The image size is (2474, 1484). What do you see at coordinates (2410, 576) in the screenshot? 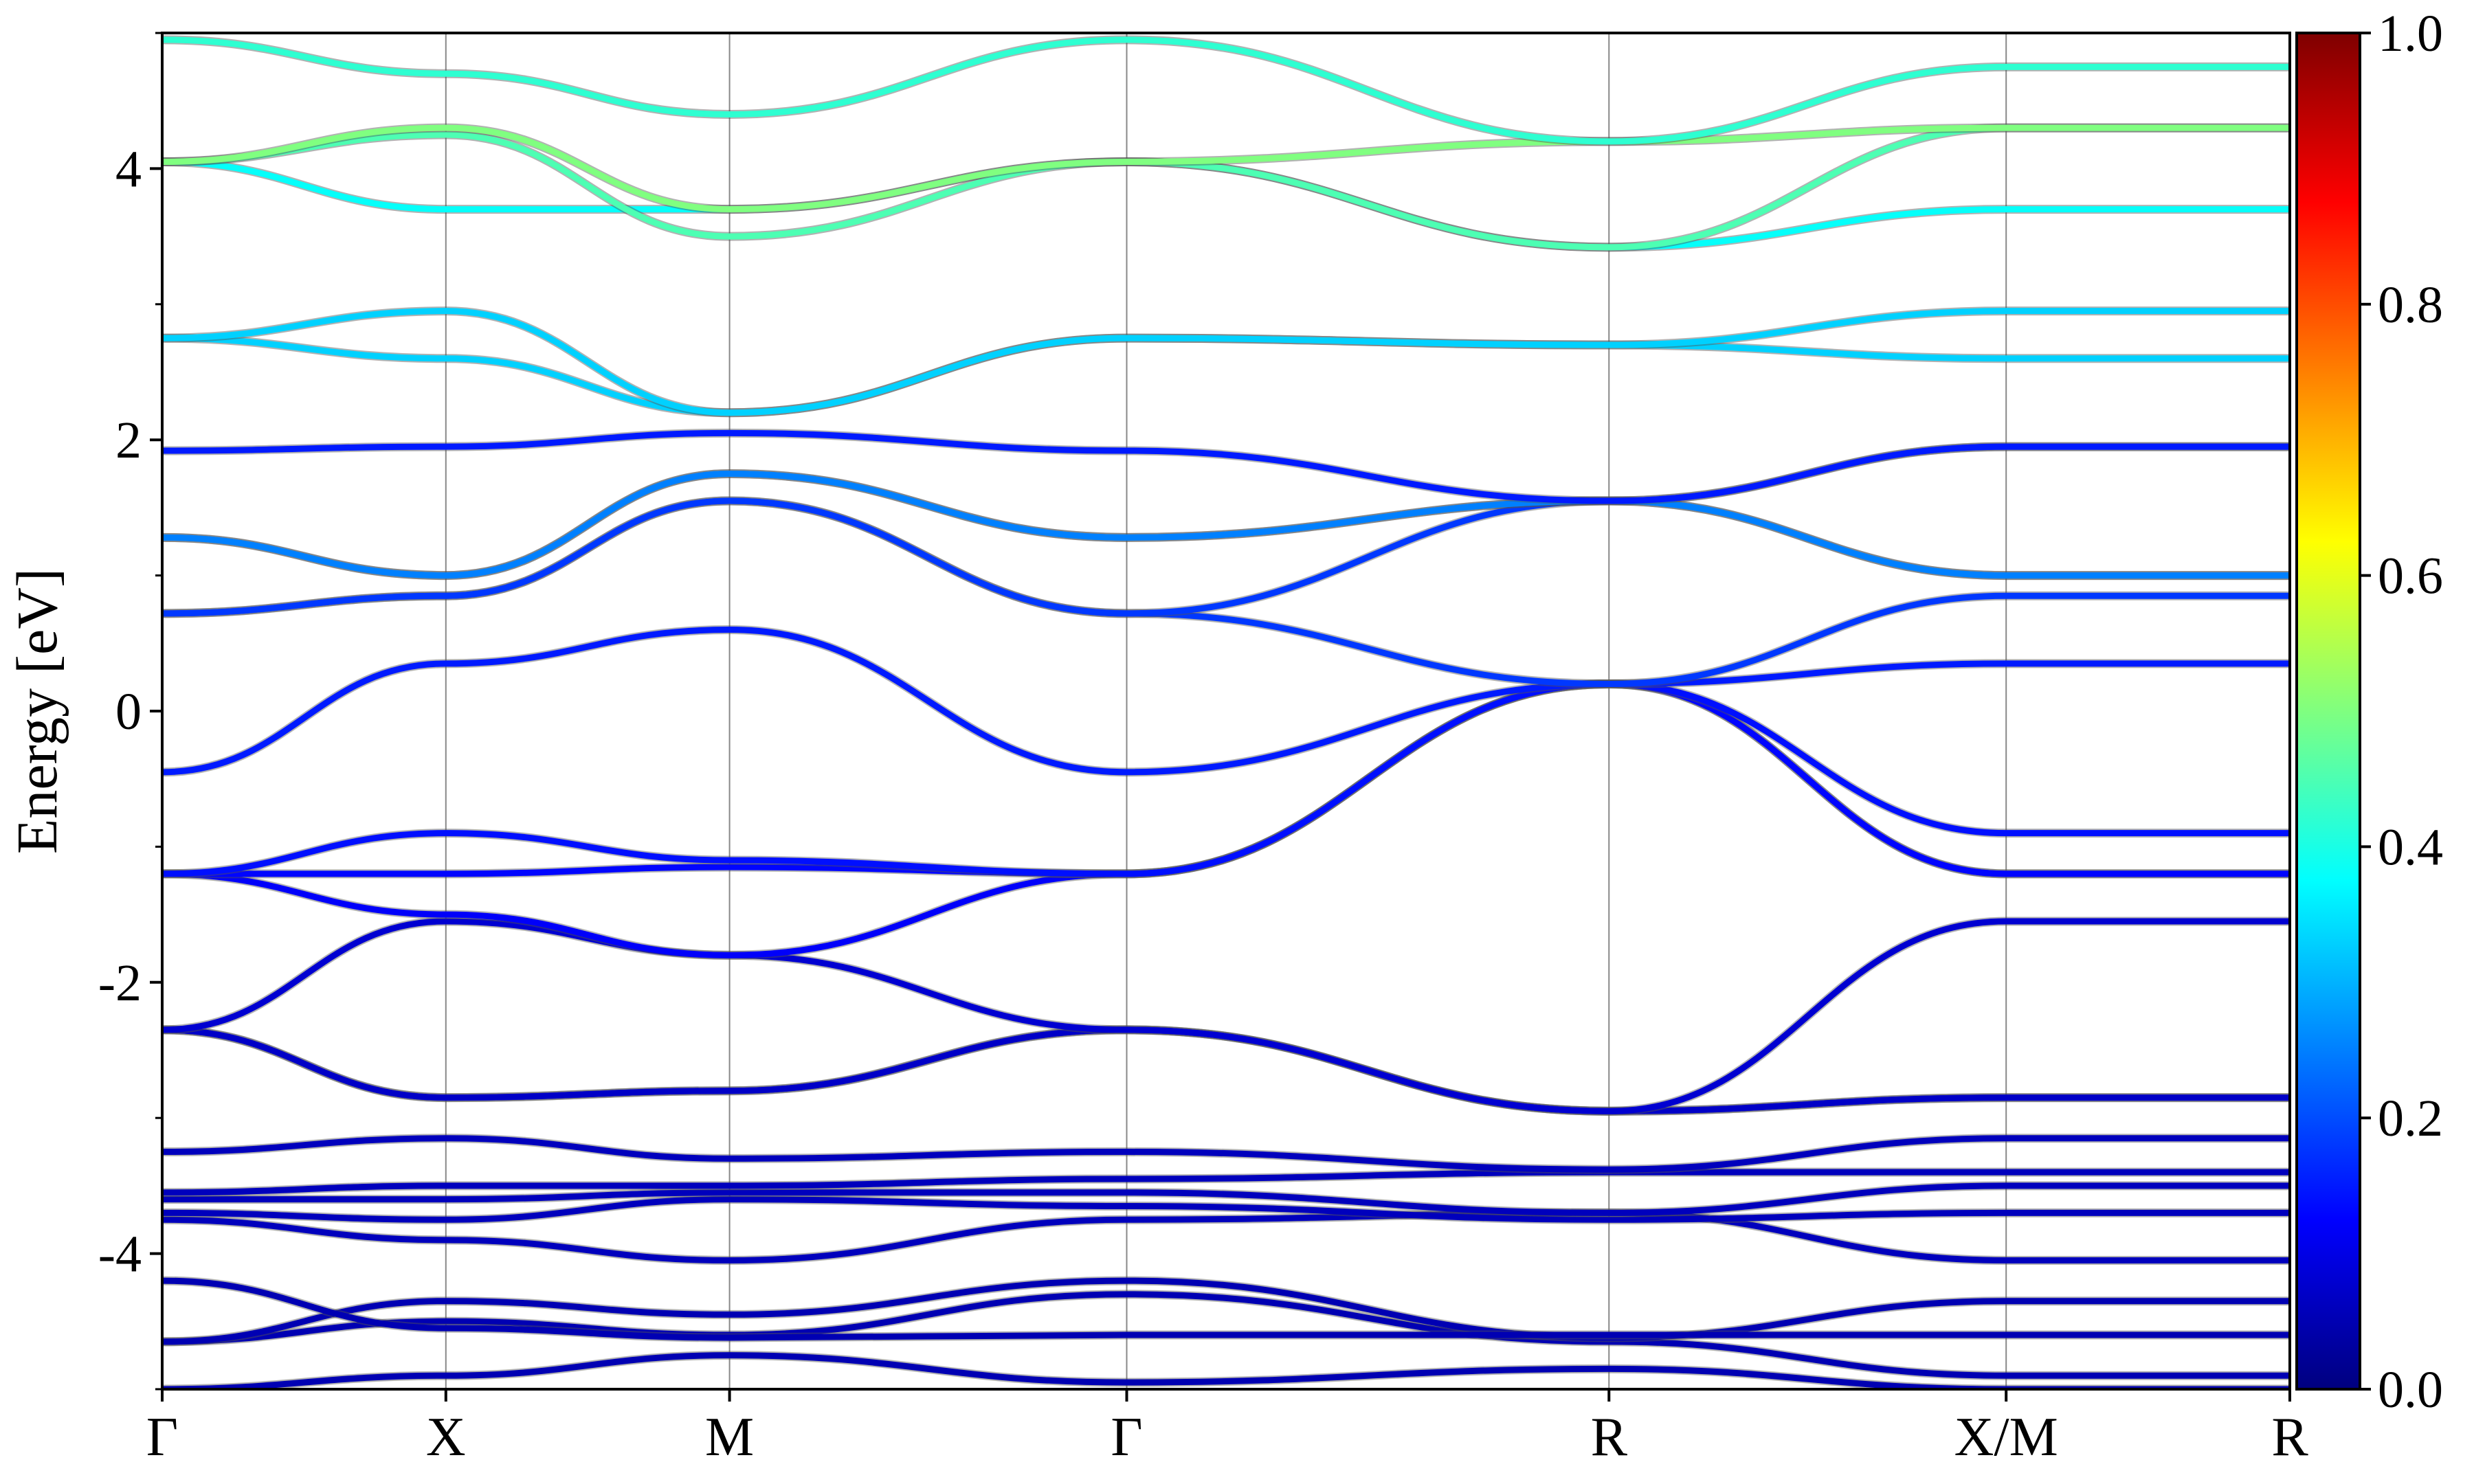
I see `colorbar-tick-label: 0.6` at bounding box center [2410, 576].